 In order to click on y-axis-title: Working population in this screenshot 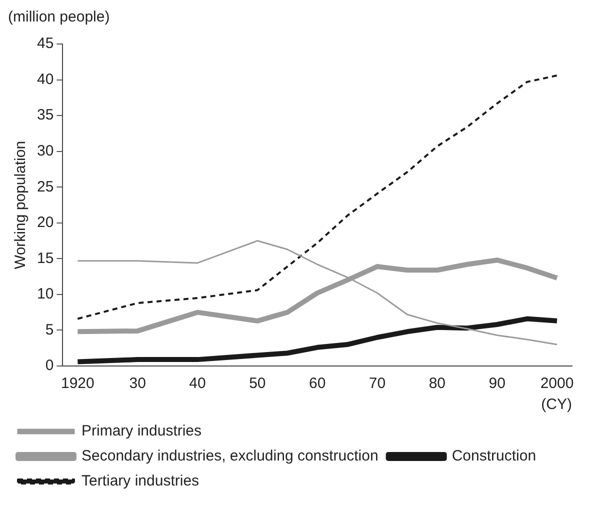, I will do `click(21, 205)`.